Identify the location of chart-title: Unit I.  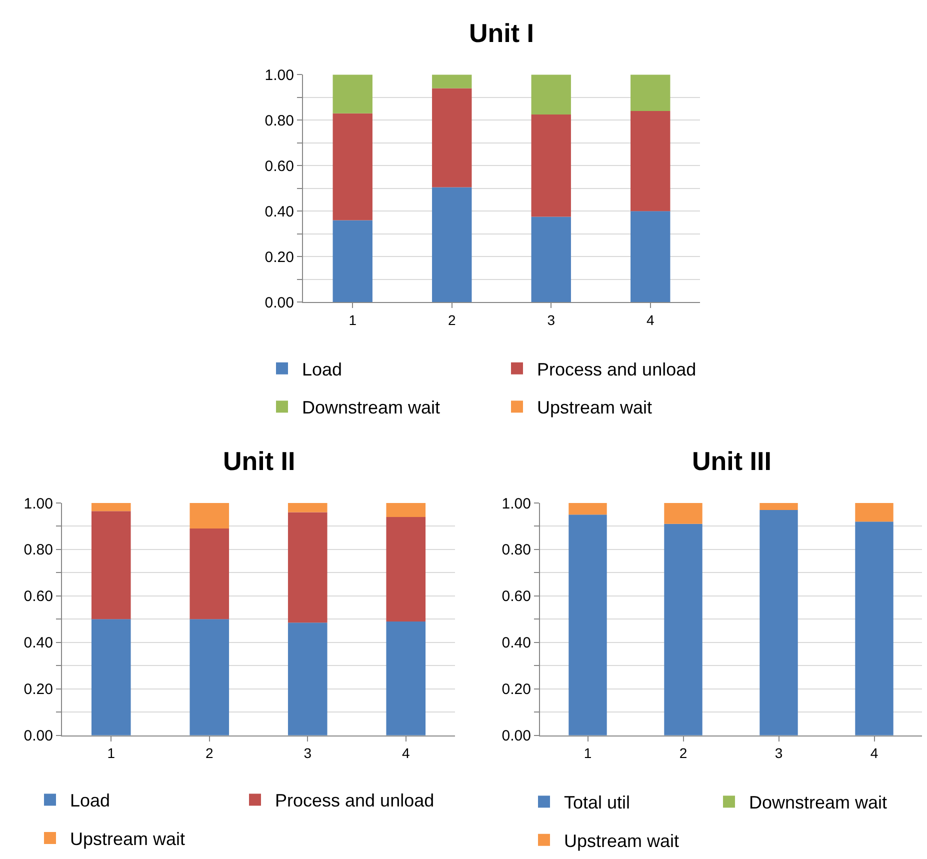
(501, 33).